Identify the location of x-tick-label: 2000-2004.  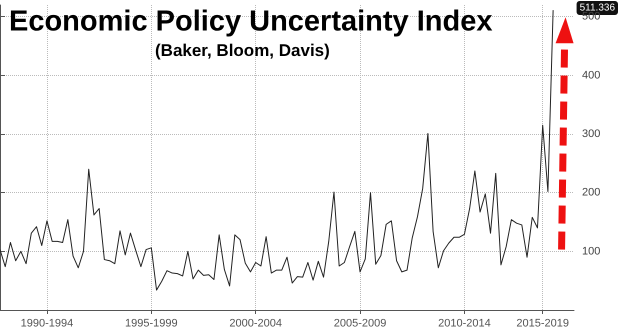
(255, 323).